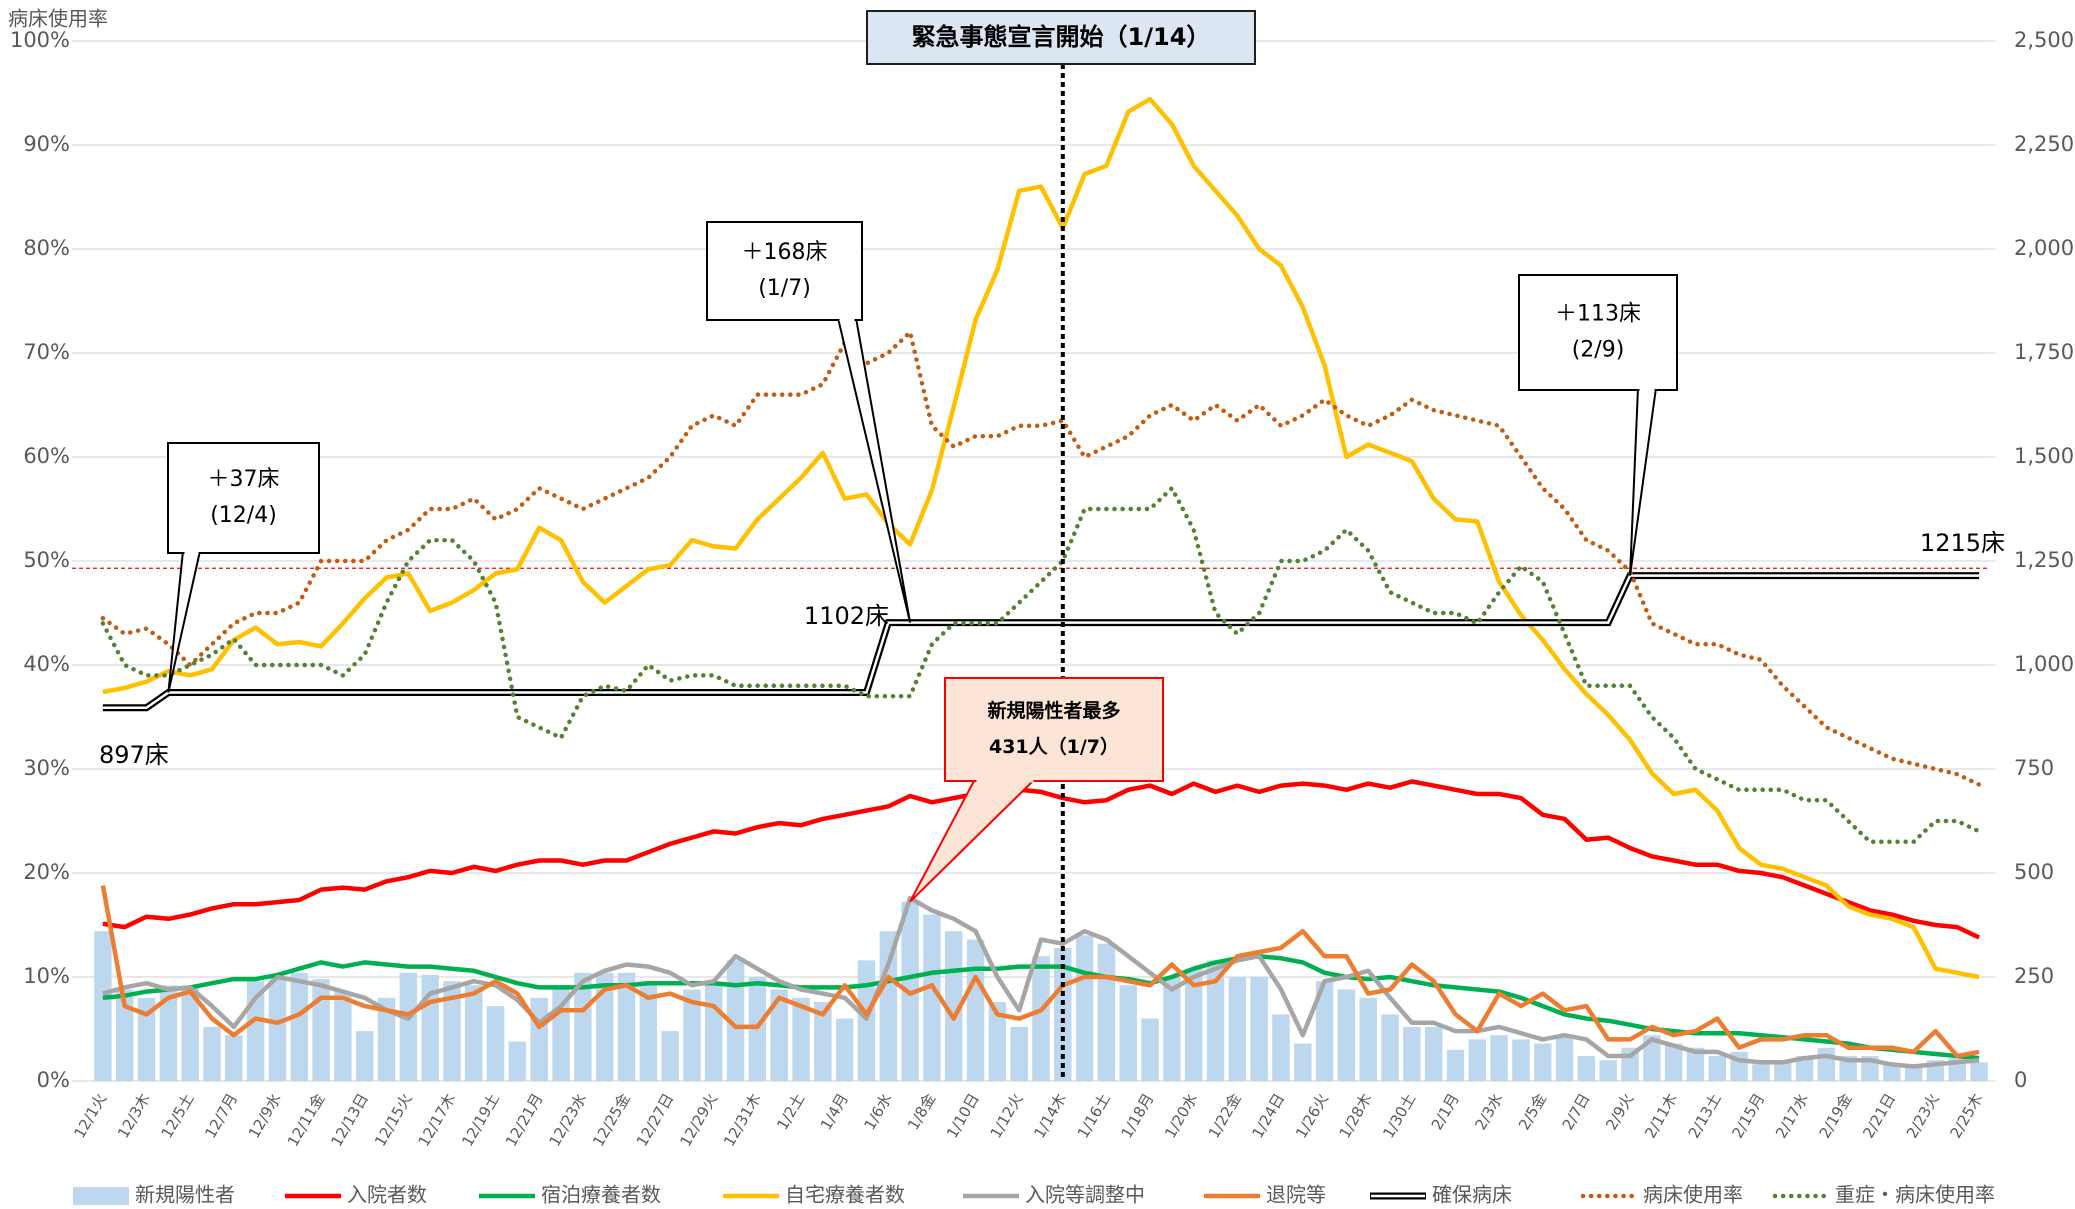  I want to click on x-tick-label: 12/29火, so click(698, 1119).